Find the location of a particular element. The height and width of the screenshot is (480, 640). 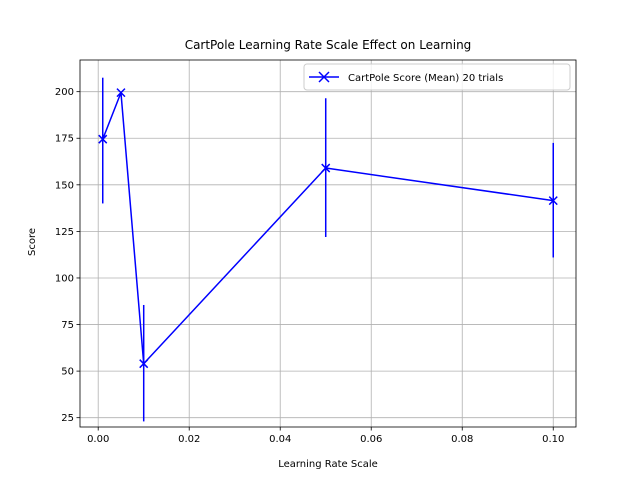

y-tick-label: 150 is located at coordinates (64, 185).